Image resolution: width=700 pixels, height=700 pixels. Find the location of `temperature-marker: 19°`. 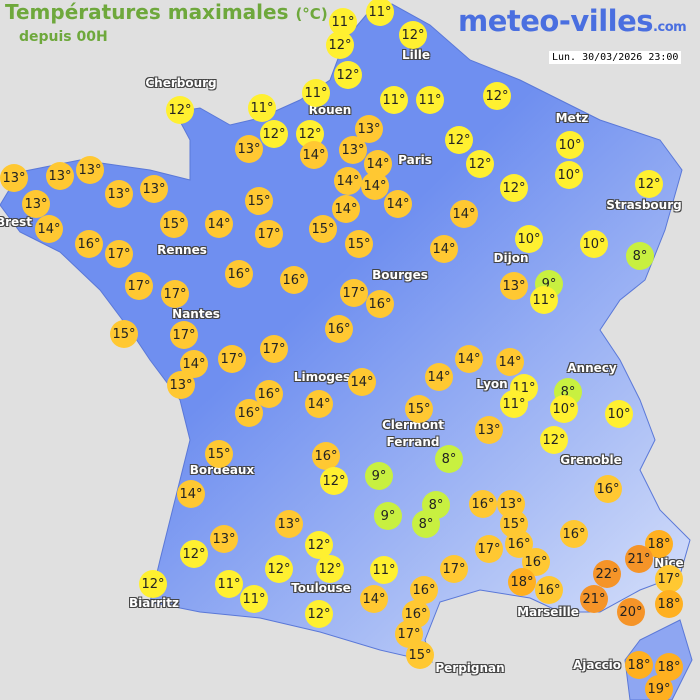

temperature-marker: 19° is located at coordinates (659, 687).